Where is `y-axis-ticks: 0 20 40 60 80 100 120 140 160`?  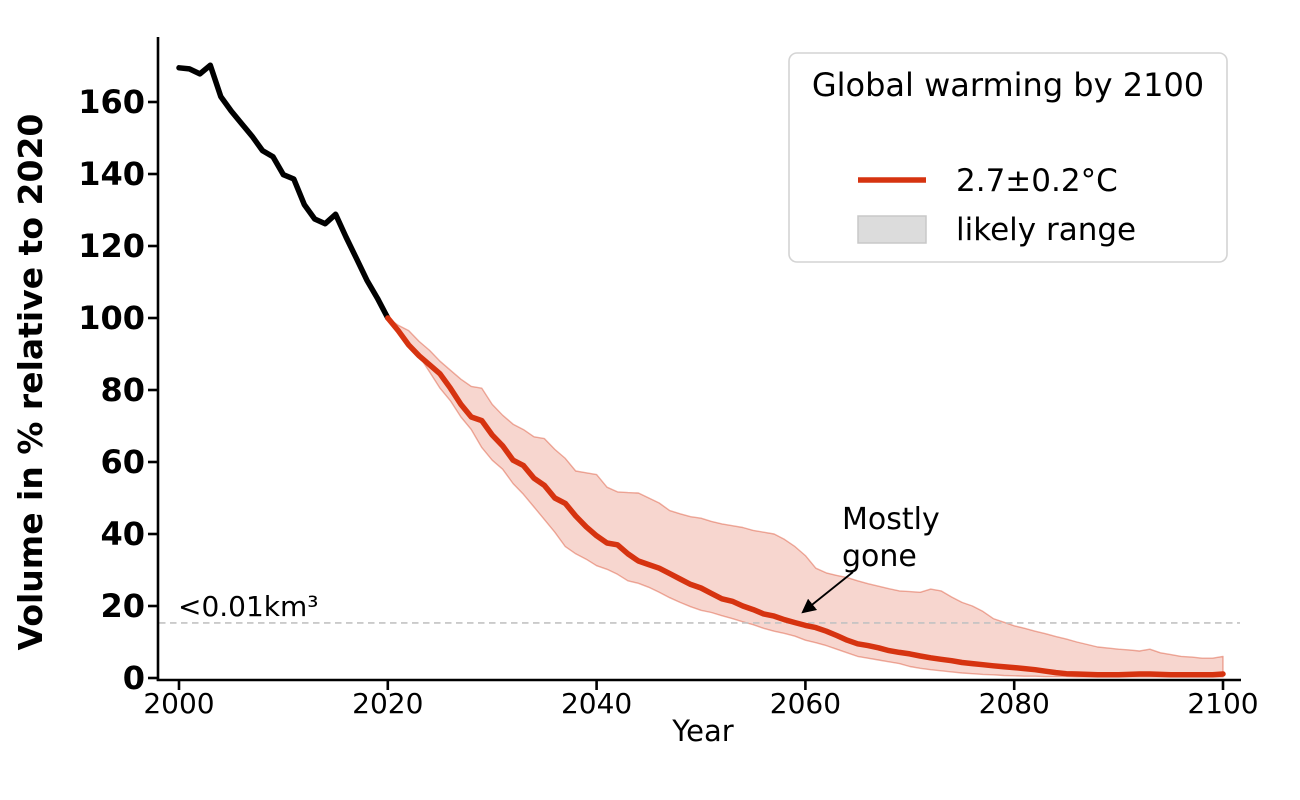
y-axis-ticks: 0 20 40 60 80 100 120 140 160 is located at coordinates (118, 390).